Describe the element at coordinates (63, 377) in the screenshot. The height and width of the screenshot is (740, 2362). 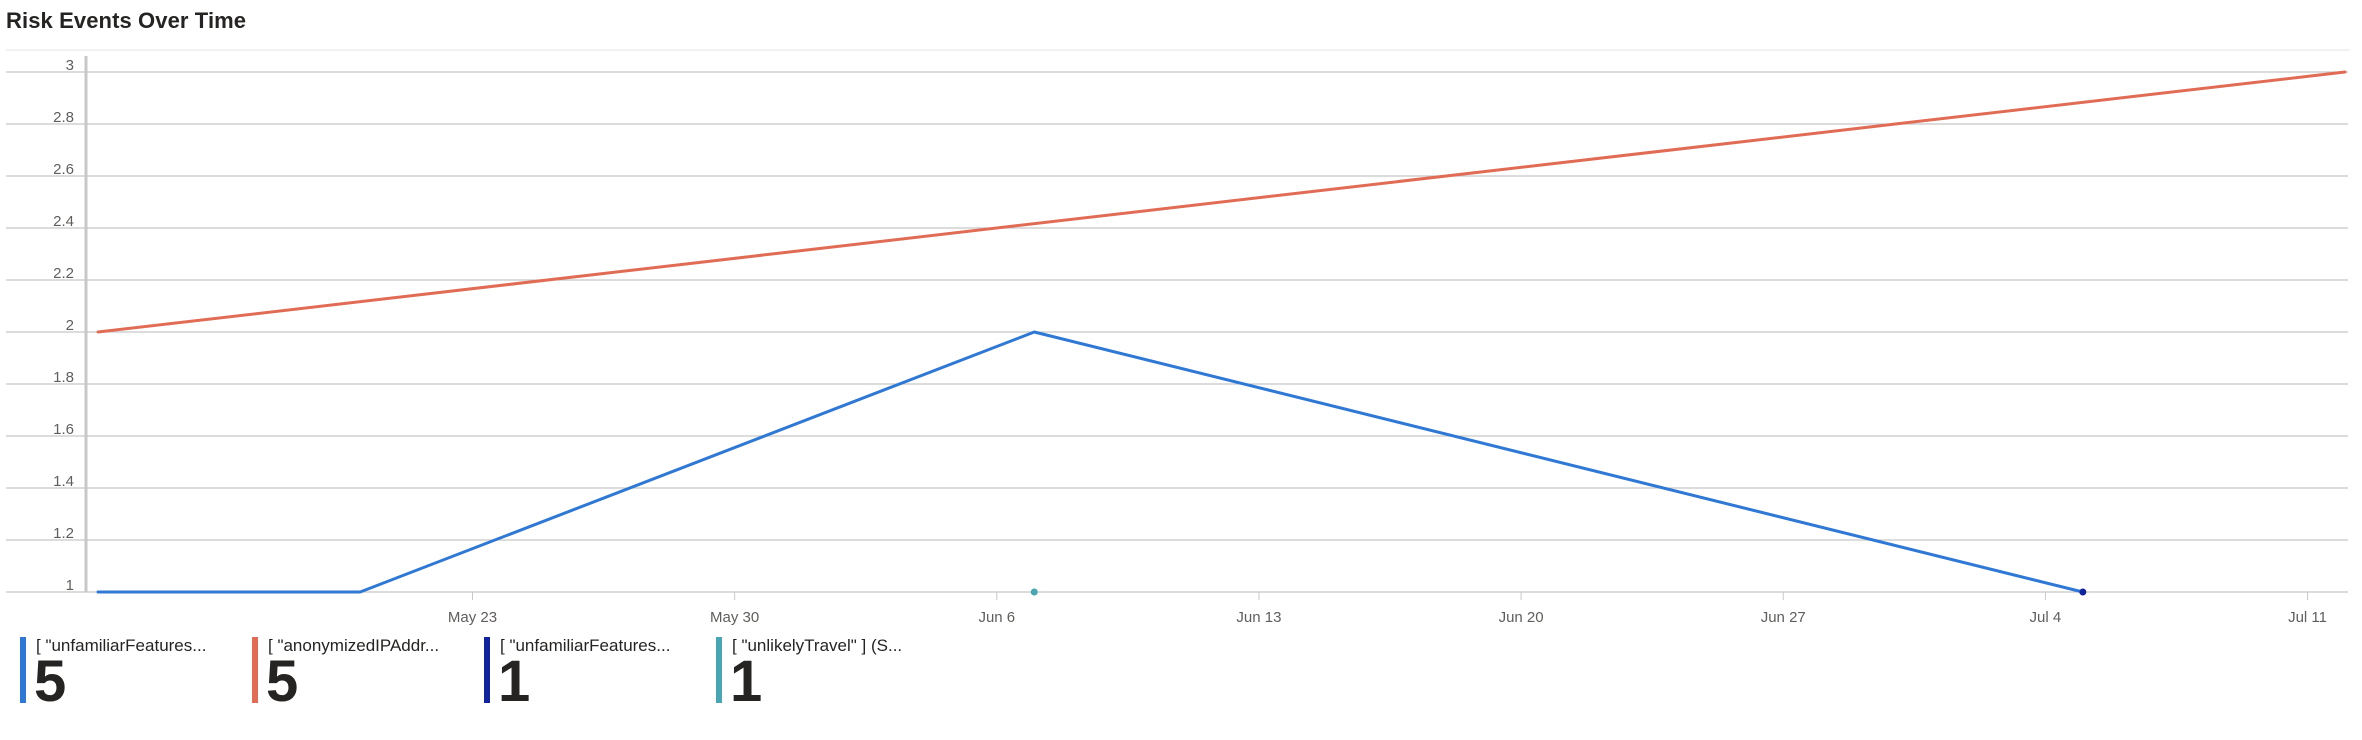
I see `y-tick-label: 1.8` at that location.